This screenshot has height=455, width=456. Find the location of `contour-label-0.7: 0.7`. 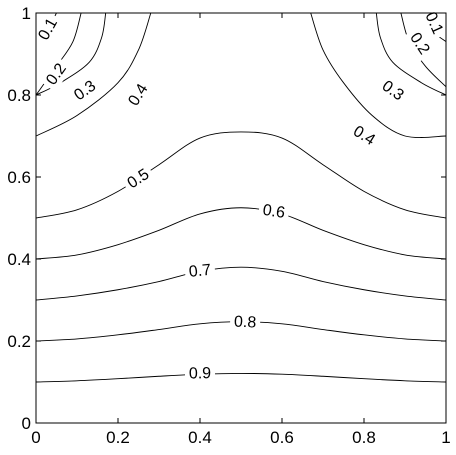

contour-label-0.7: 0.7 is located at coordinates (200, 271).